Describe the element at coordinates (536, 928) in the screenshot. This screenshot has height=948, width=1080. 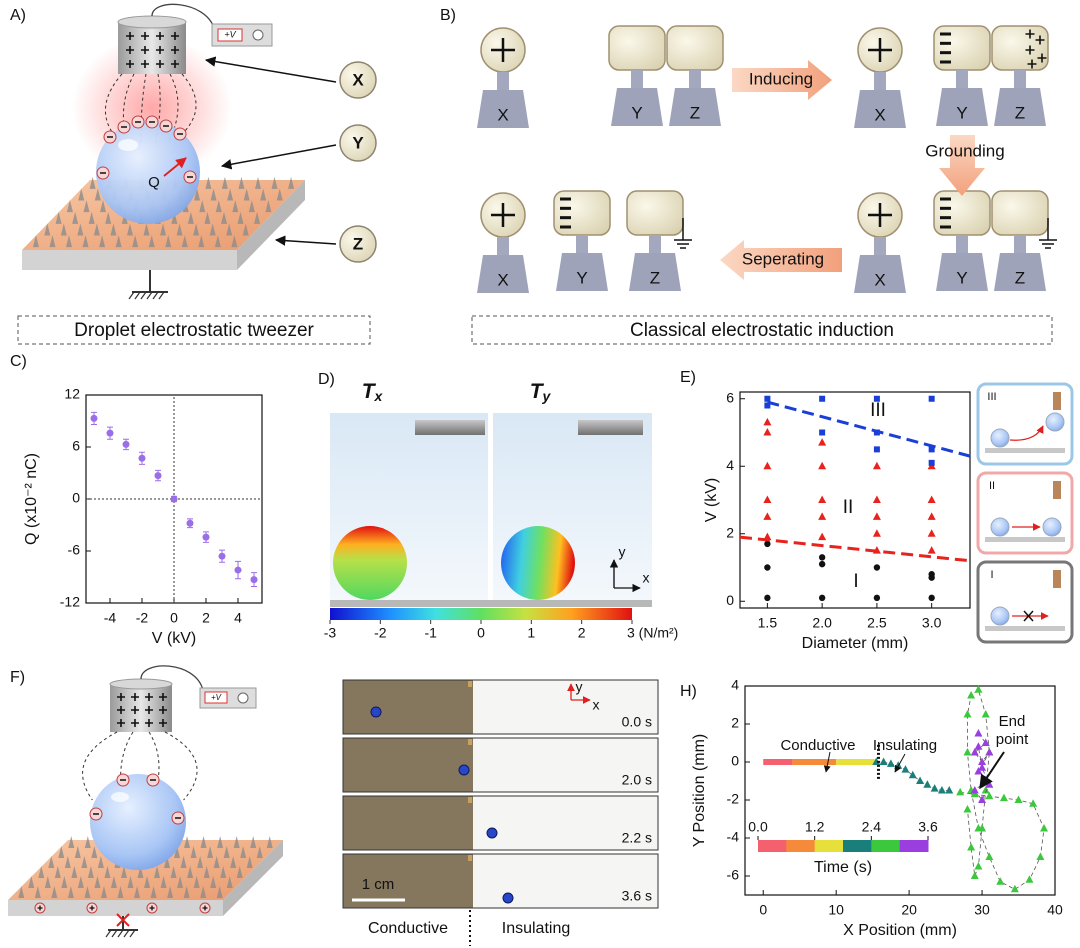
I see `region-label: Insulating` at that location.